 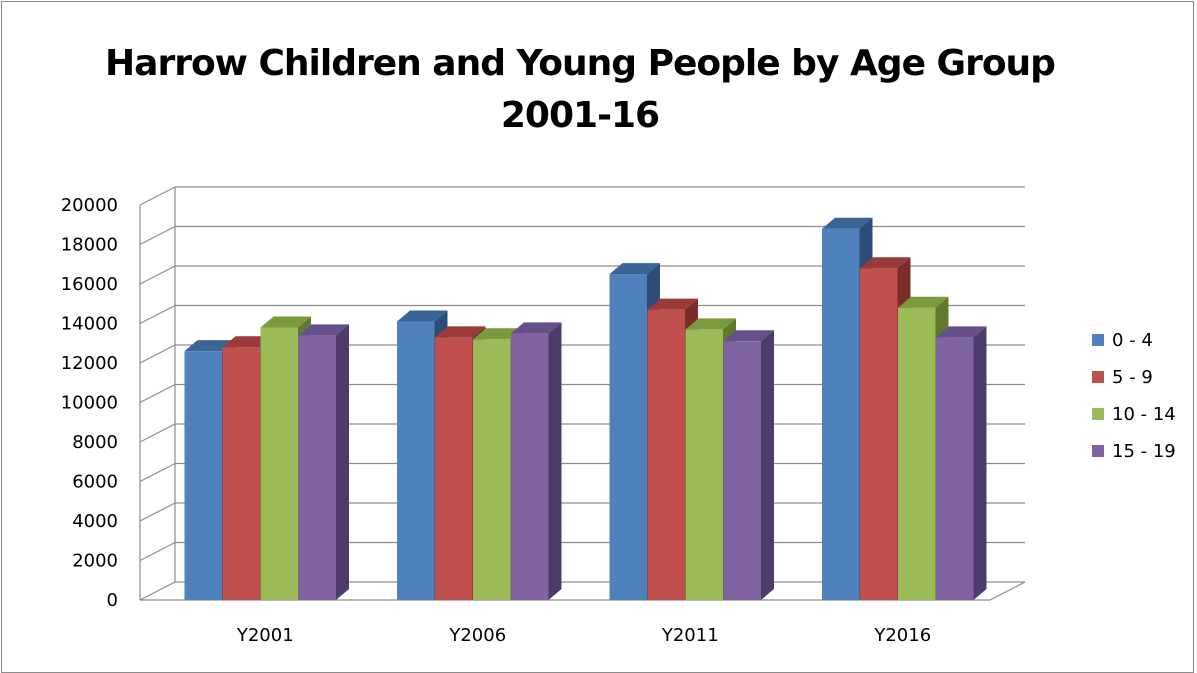 What do you see at coordinates (902, 635) in the screenshot?
I see `x-tick-label: Y2016` at bounding box center [902, 635].